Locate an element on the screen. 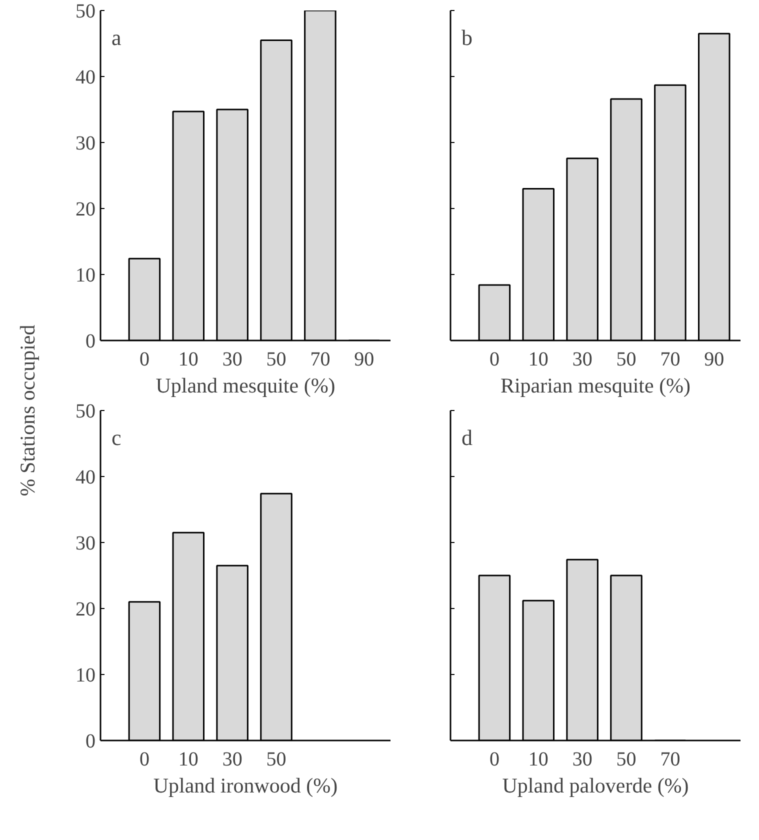 This screenshot has width=759, height=840. text: c is located at coordinates (116, 437).